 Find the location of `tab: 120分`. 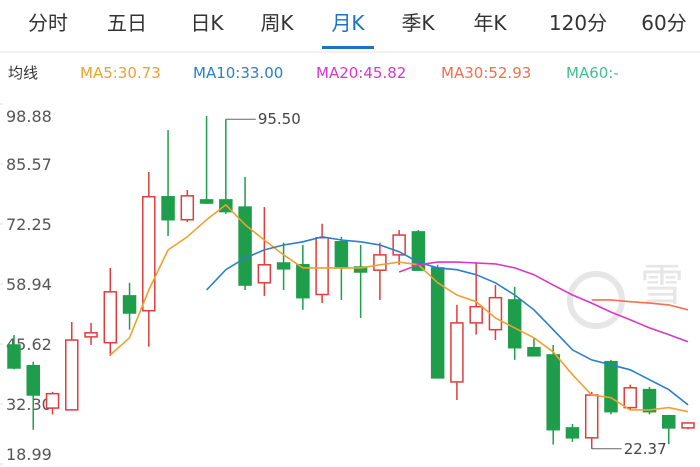

tab: 120分 is located at coordinates (578, 23).